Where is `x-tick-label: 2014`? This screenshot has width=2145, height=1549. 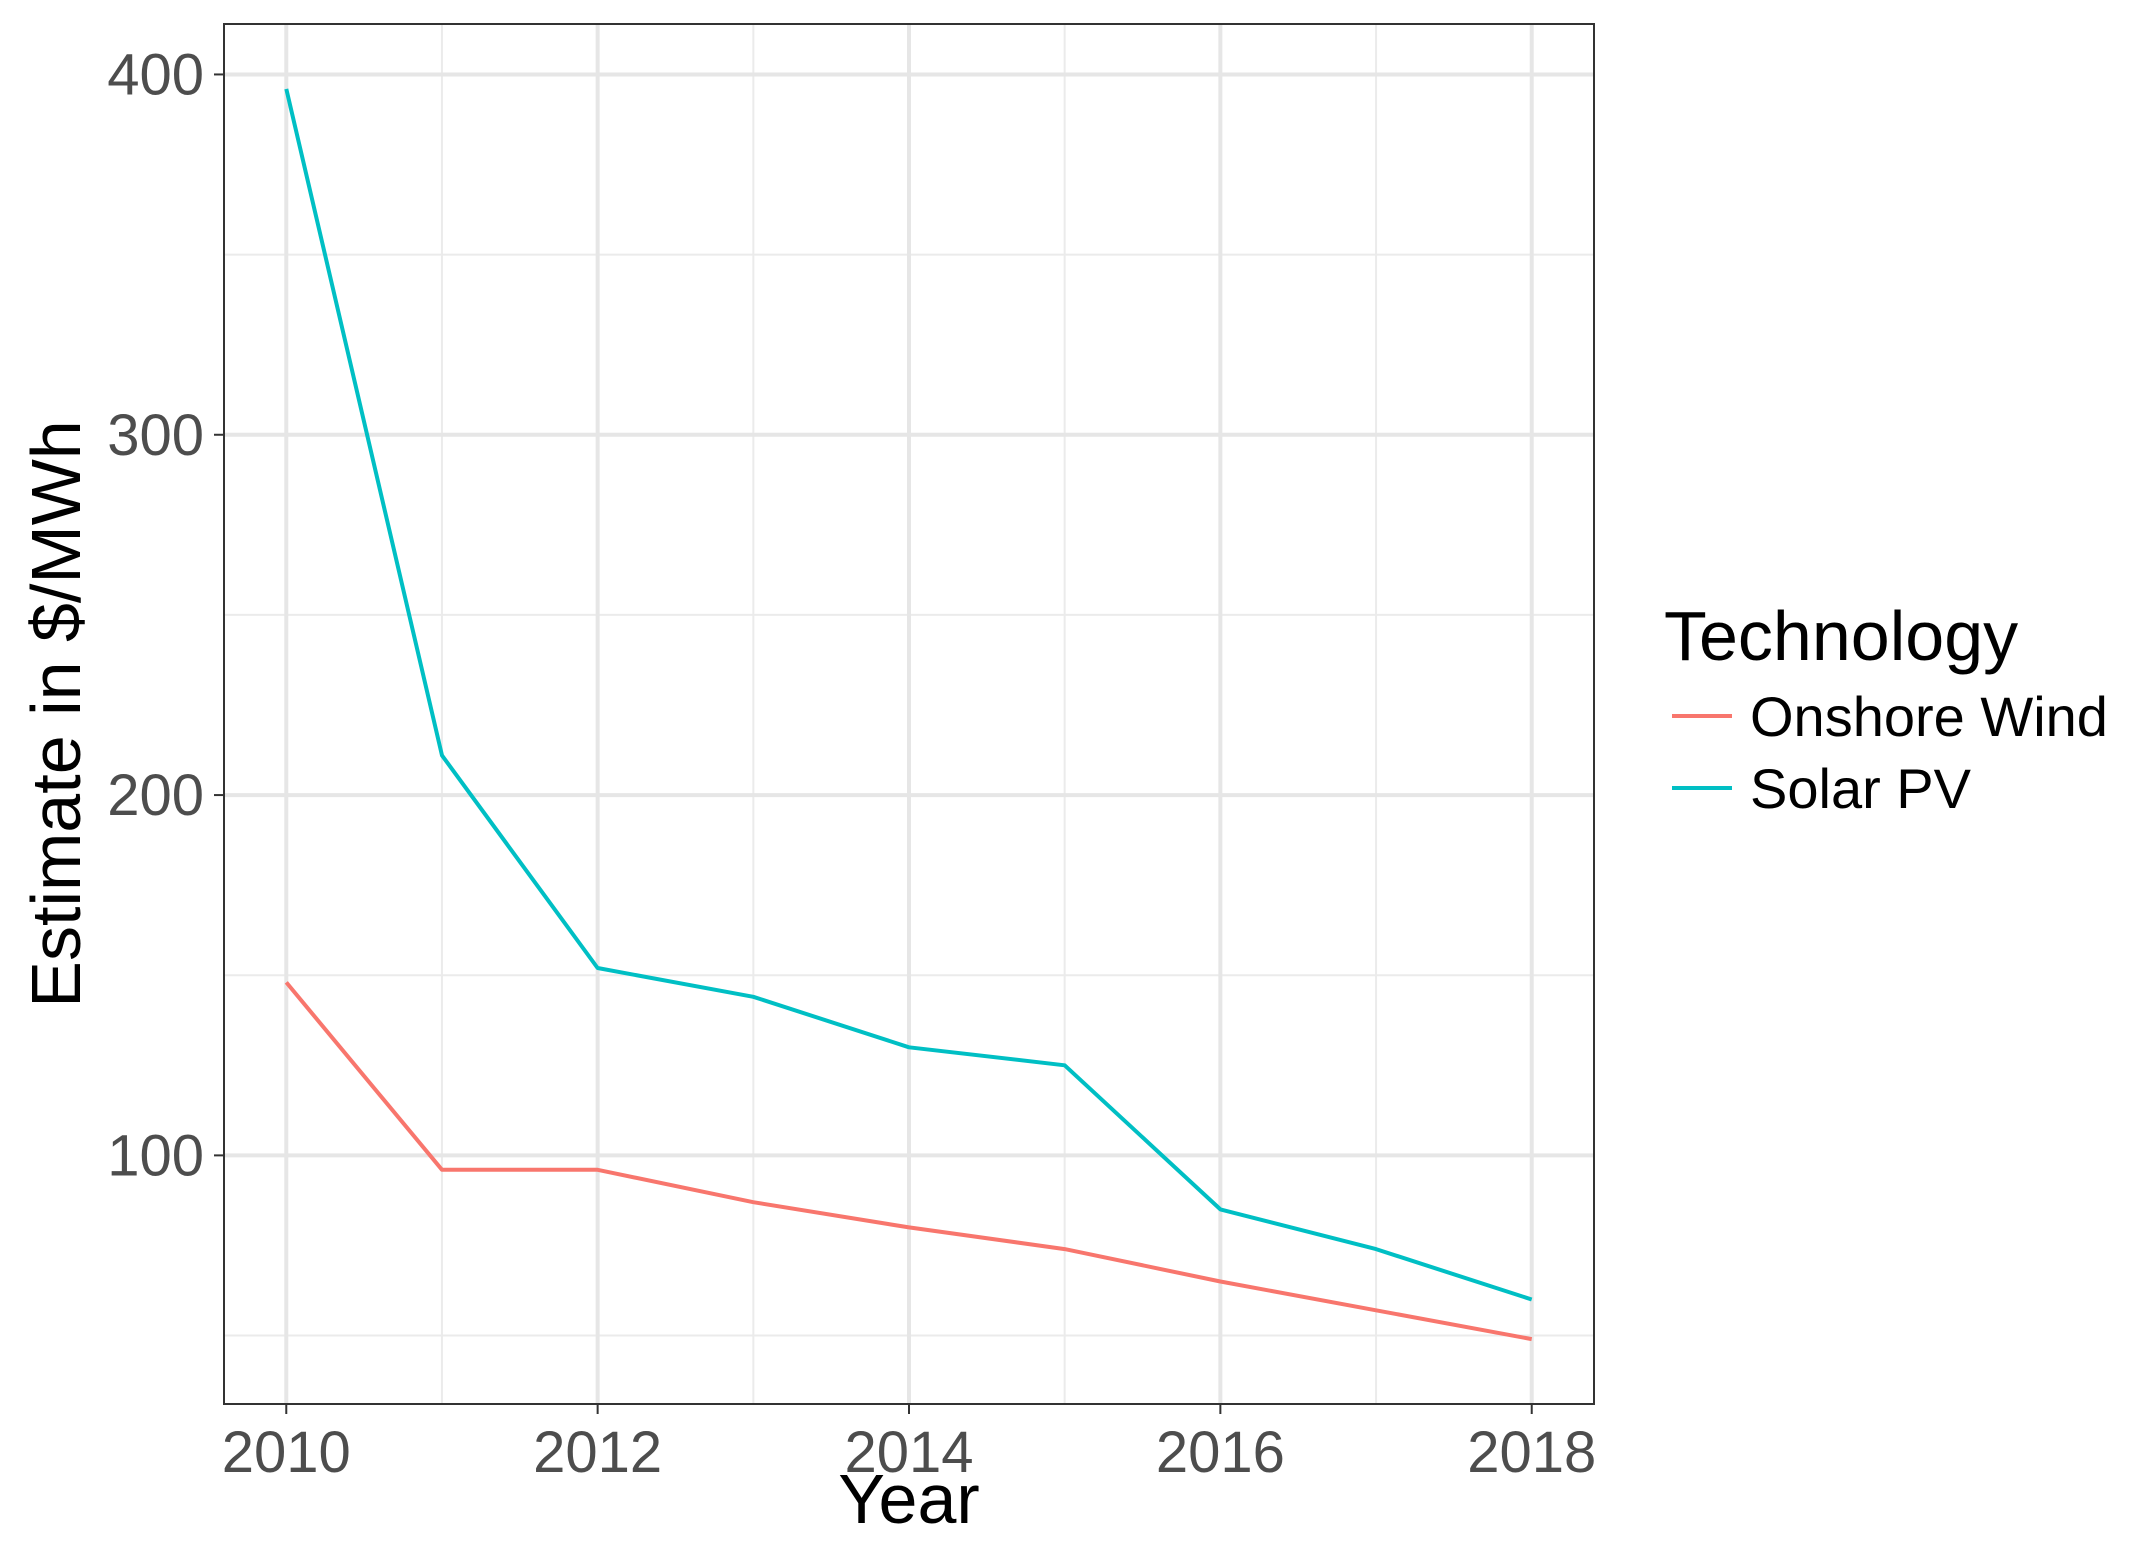
x-tick-label: 2014 is located at coordinates (908, 1452).